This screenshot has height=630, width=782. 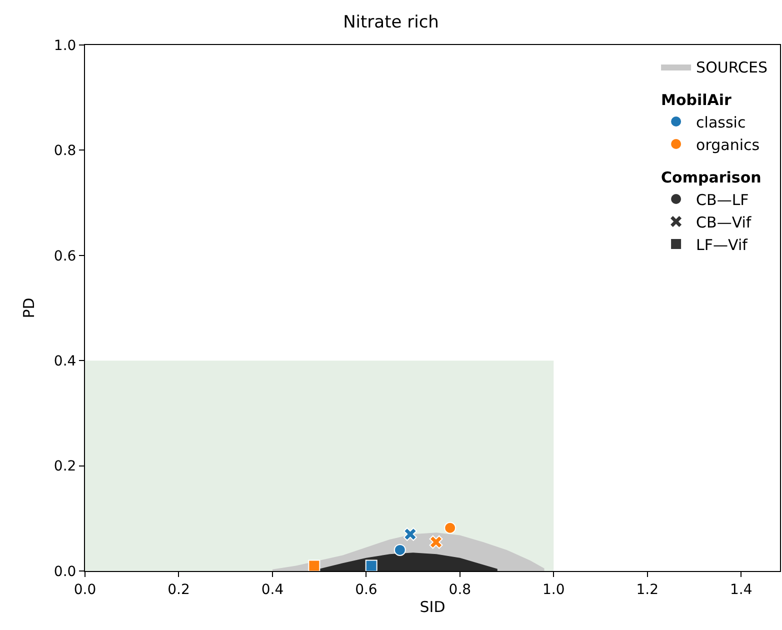 I want to click on y-tick-label: 0.2, so click(x=65, y=466).